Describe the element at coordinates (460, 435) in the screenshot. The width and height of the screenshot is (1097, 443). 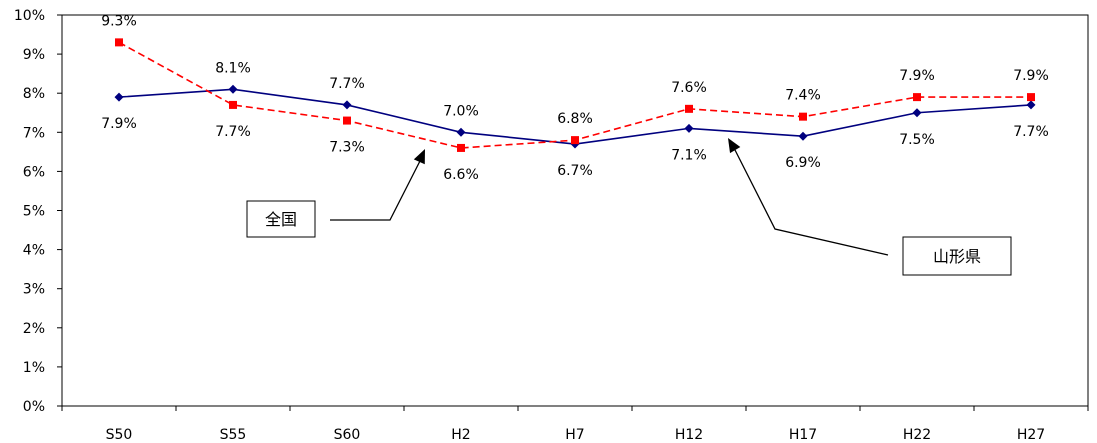
I see `x-tick-label: H2` at that location.